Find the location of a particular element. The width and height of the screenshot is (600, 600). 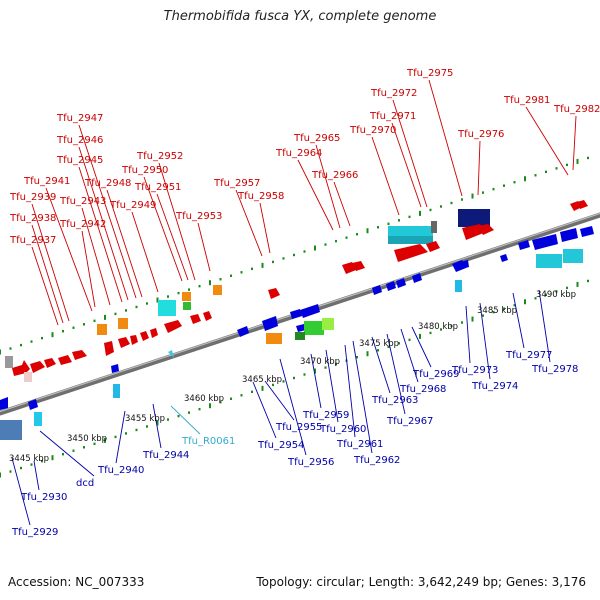

gene-label-bottom: Tfu_2973 is located at coordinates (474, 370).